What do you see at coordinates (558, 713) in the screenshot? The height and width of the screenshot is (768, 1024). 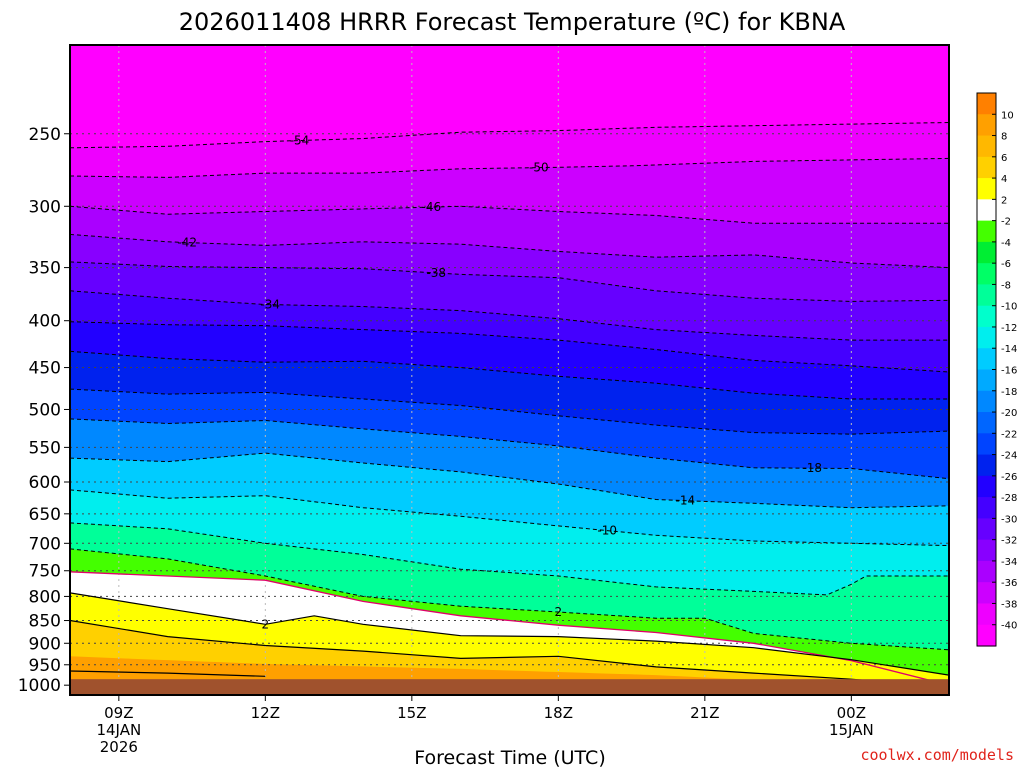 I see `x-tick-label: 18Z` at bounding box center [558, 713].